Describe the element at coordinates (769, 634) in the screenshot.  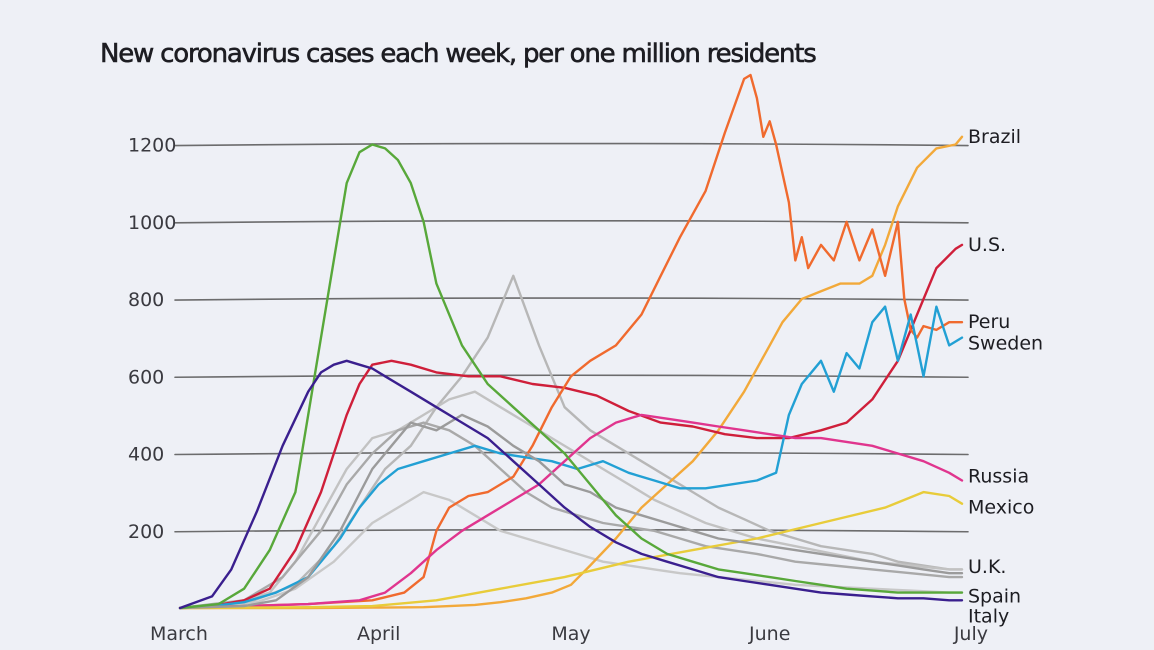
I see `x-tick-label: June` at that location.